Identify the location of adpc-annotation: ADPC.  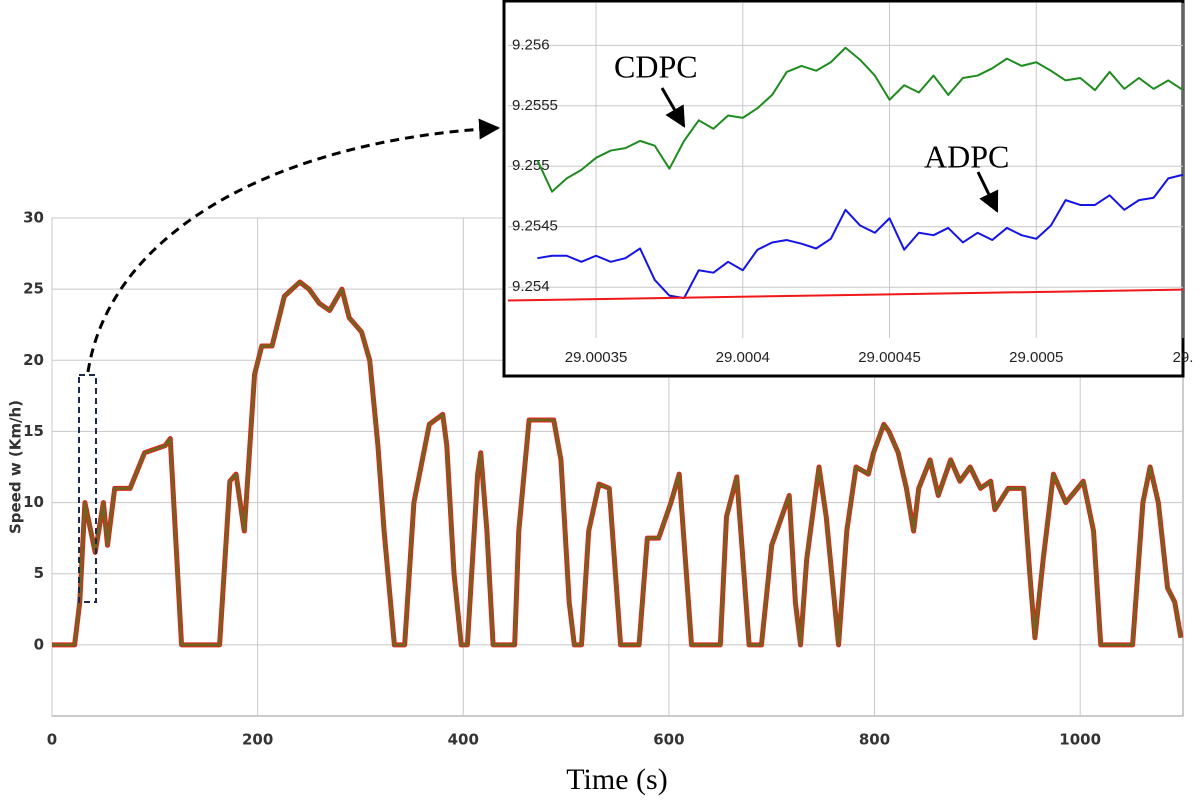
(966, 156).